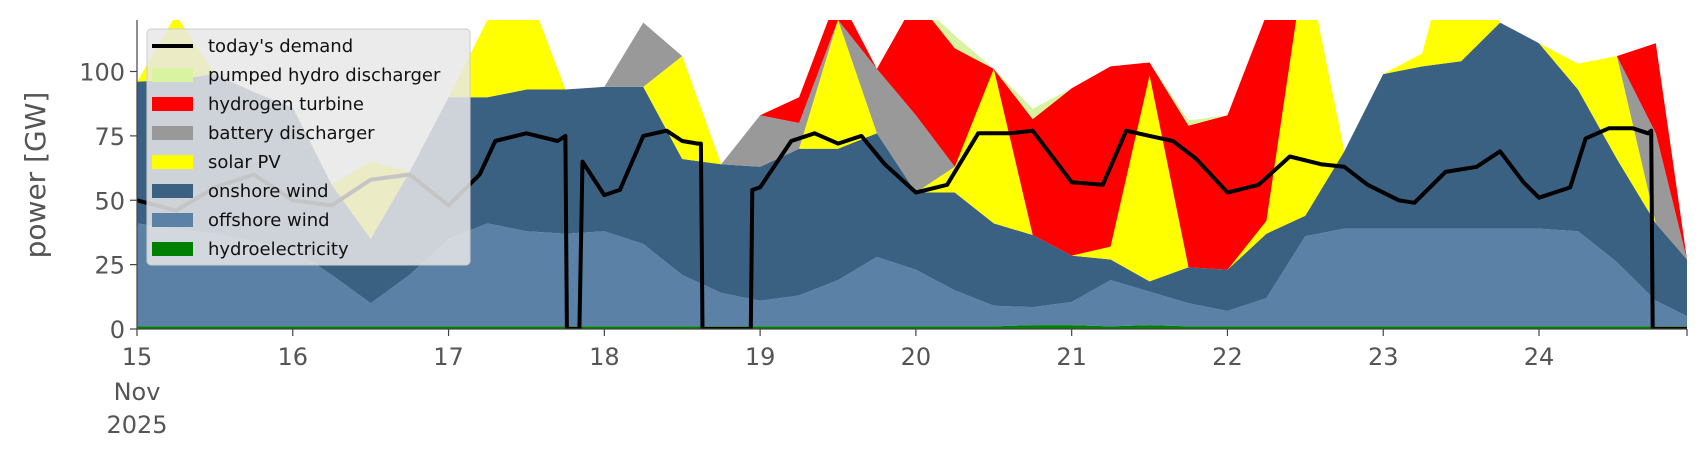  I want to click on legend-label-hydrogen: hydrogen turbine, so click(286, 104).